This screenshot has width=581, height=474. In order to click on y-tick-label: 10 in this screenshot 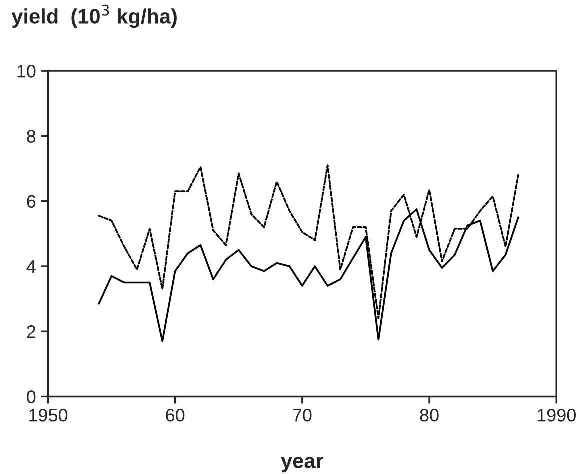, I will do `click(27, 71)`.